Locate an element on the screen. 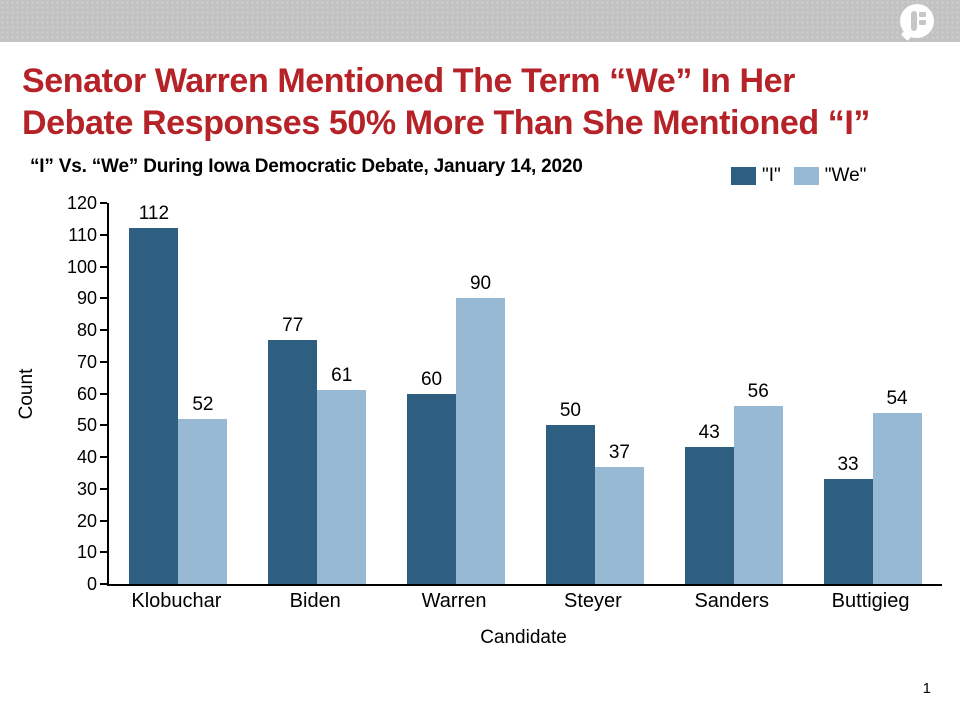  bar-value-label: 90 is located at coordinates (480, 284).